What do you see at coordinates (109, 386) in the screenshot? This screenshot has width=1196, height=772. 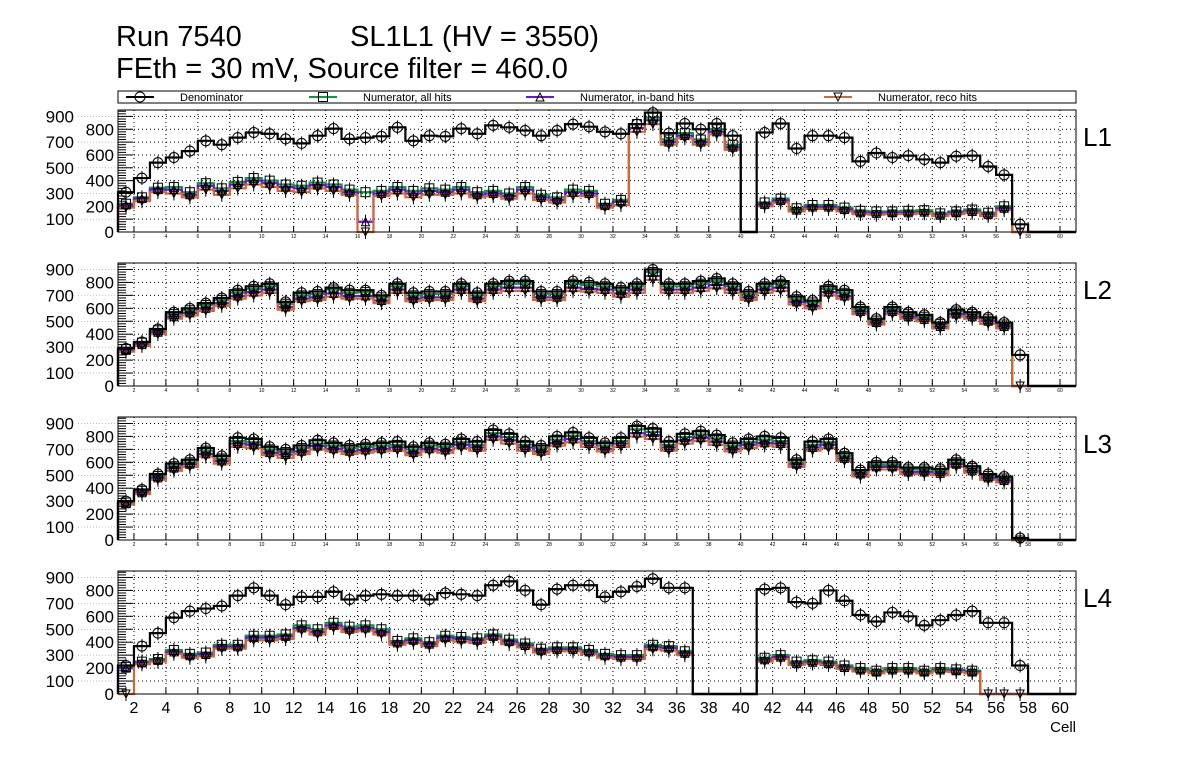 I see `y-tick-label: 0` at bounding box center [109, 386].